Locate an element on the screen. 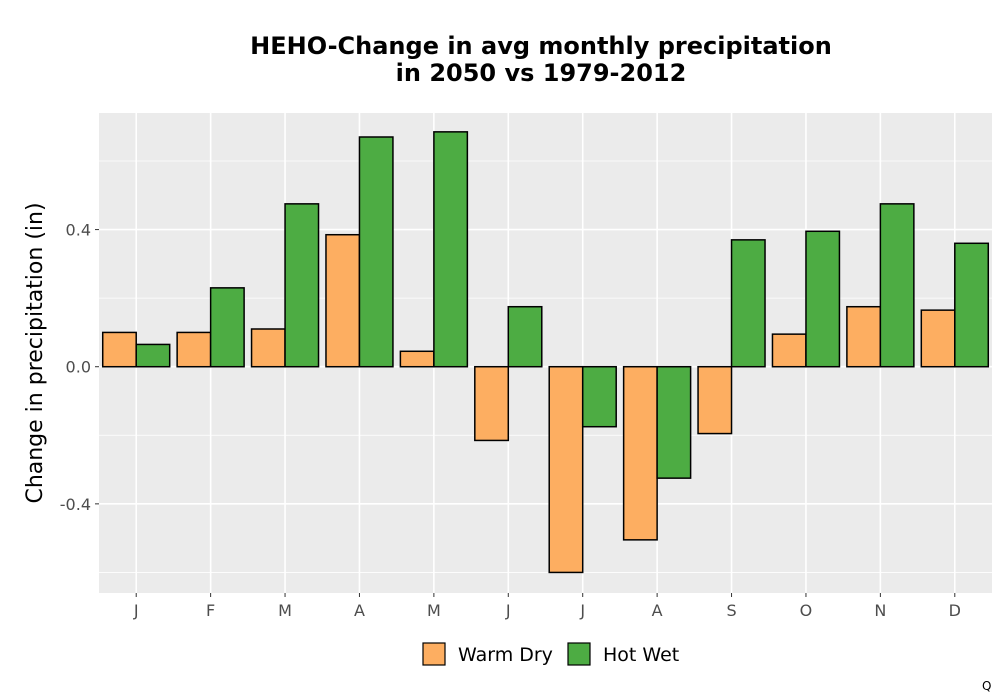 The height and width of the screenshot is (700, 1000). y-tick-label: 0.0 is located at coordinates (78, 367).